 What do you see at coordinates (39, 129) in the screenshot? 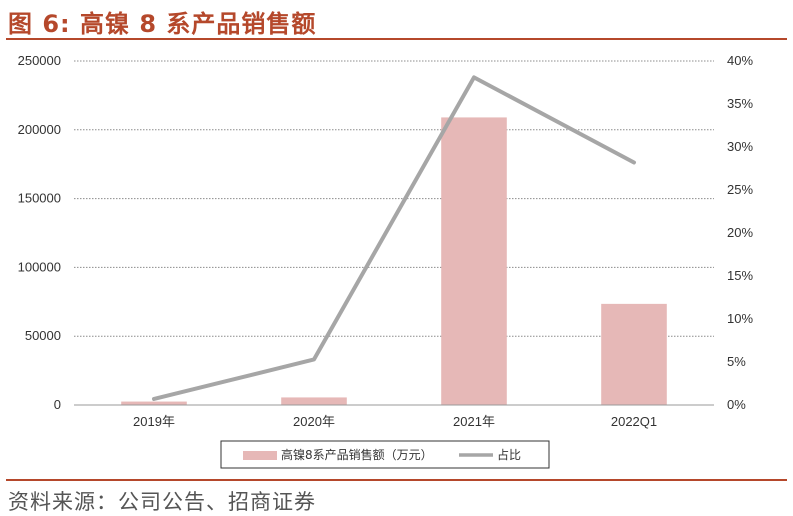
I see `left-tick-label: 200000` at bounding box center [39, 129].